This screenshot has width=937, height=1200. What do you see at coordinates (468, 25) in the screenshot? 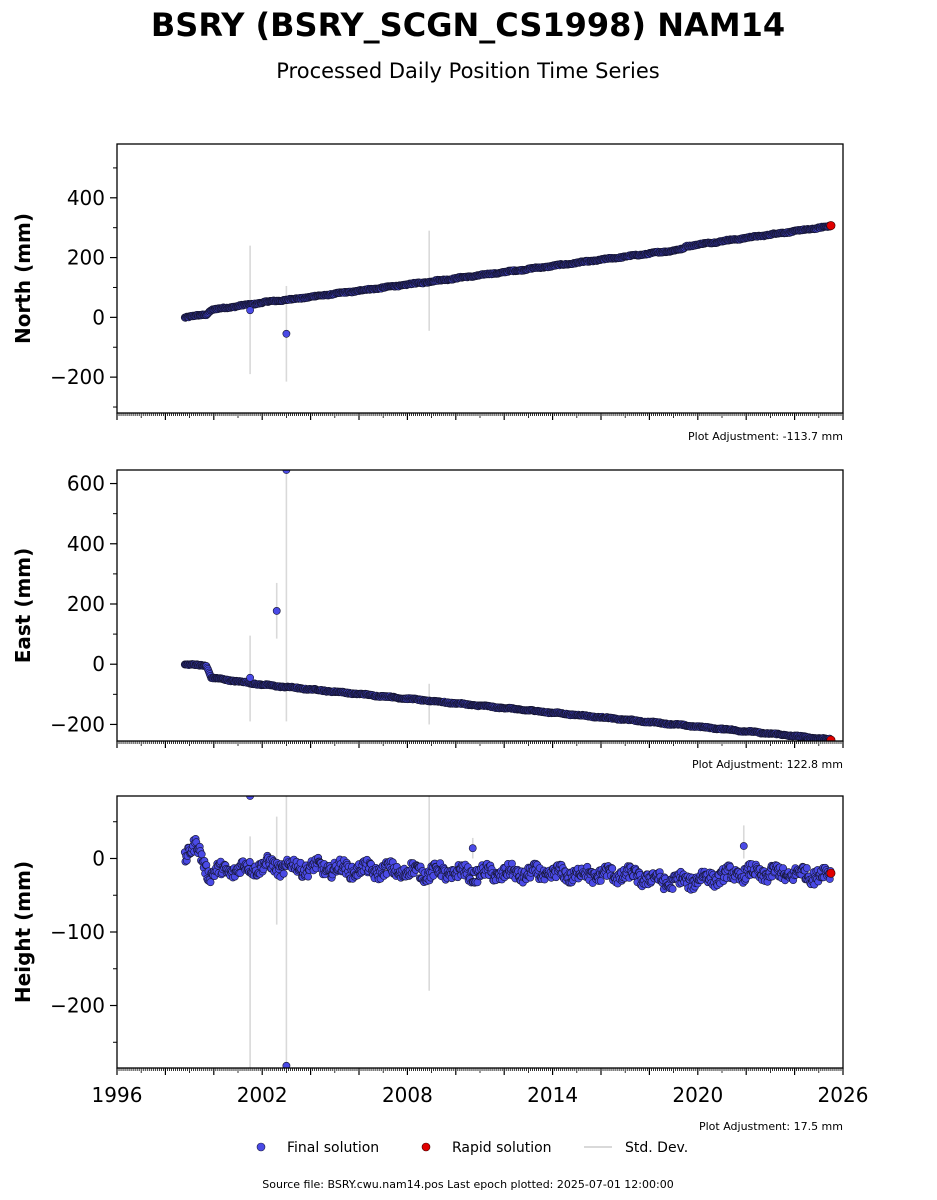
I see `chart-title: BSRY (BSRY_SCGN_CS1998) NAM14` at bounding box center [468, 25].